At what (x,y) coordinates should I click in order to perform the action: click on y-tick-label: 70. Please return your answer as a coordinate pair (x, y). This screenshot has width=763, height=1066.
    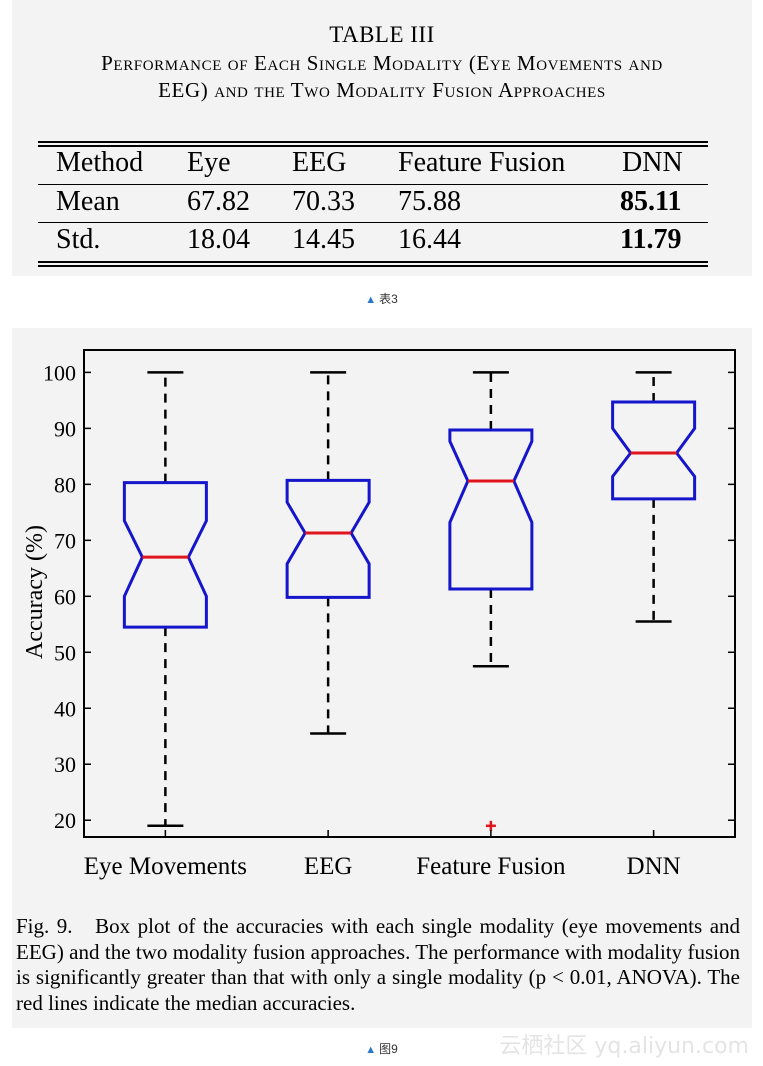
    Looking at the image, I should click on (65, 540).